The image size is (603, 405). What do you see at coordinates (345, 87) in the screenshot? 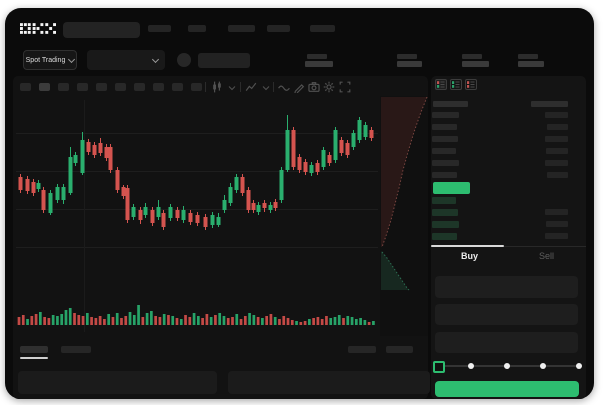
I see `fullscreen-icon` at bounding box center [345, 87].